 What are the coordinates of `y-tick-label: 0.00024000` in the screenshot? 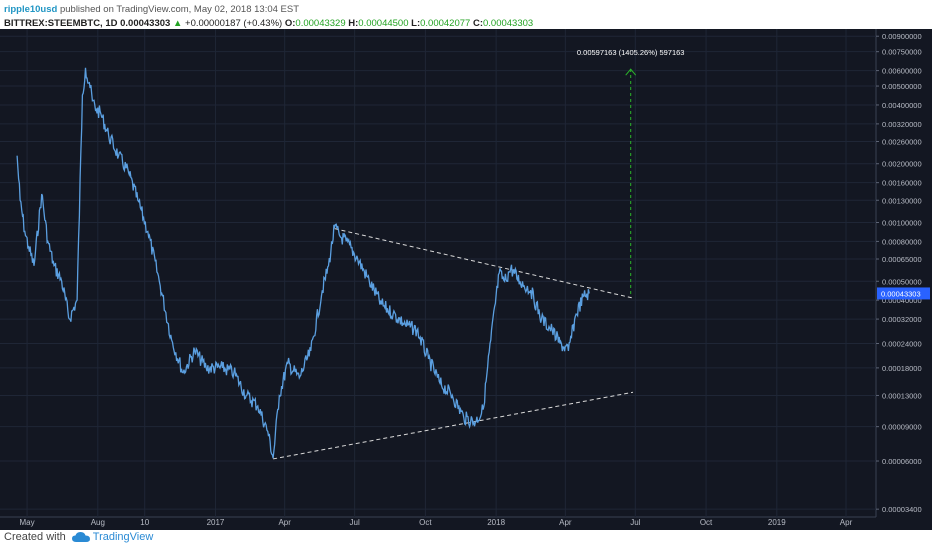 It's located at (902, 343).